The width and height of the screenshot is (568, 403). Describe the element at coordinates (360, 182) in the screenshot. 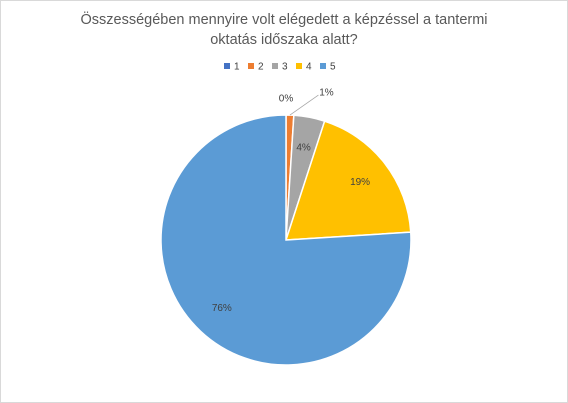

I see `data-label: 19%` at that location.